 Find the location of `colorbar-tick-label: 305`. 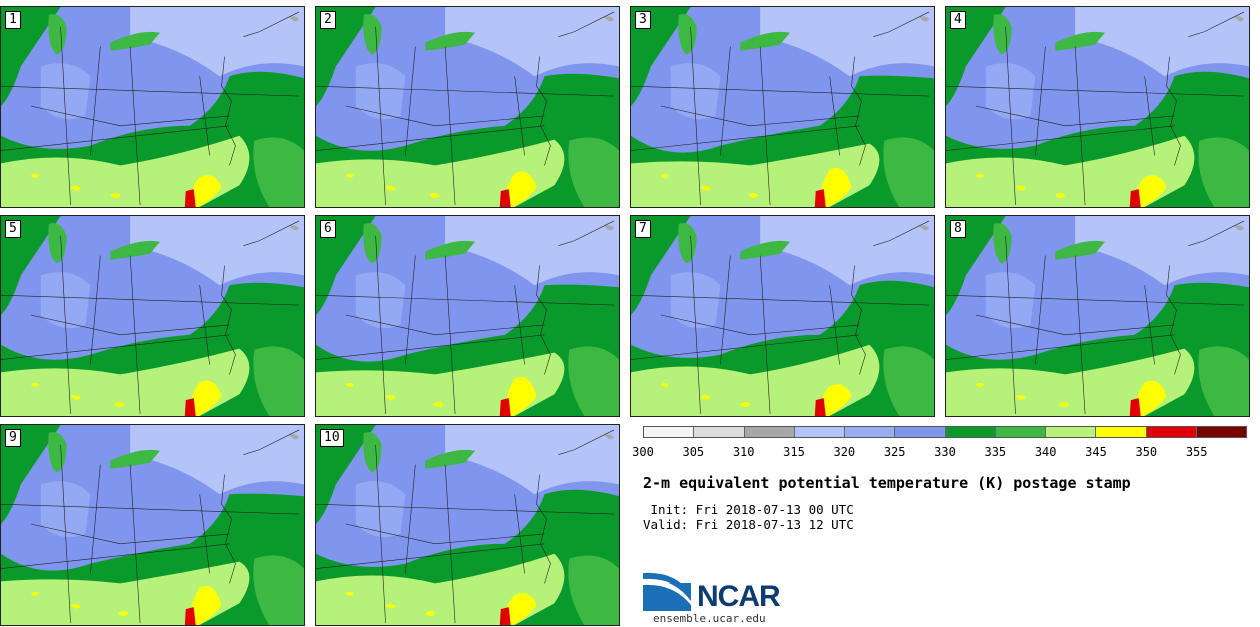

colorbar-tick-label: 305 is located at coordinates (693, 452).